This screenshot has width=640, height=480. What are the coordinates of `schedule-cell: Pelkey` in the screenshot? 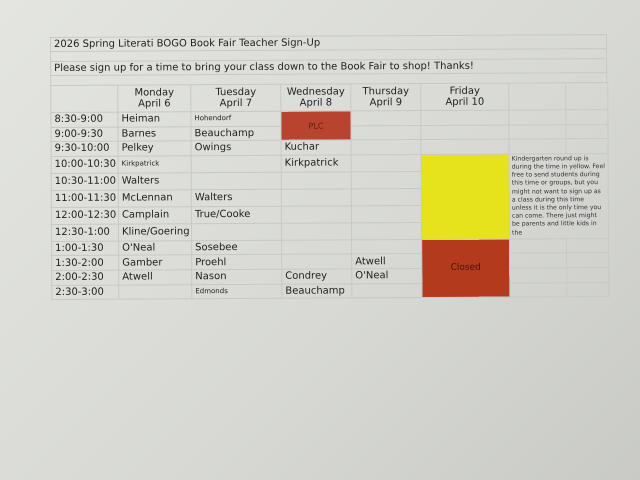 It's located at (155, 148).